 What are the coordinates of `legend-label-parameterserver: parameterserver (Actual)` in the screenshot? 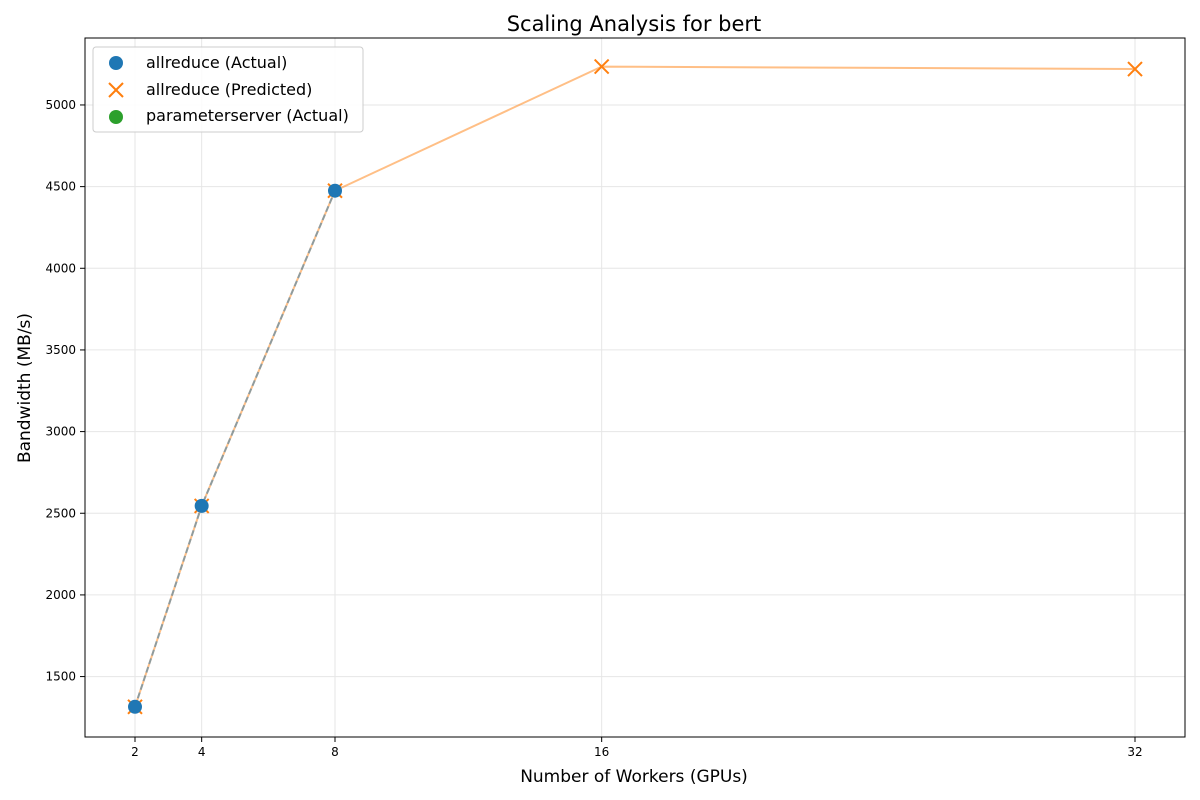 It's located at (247, 115).